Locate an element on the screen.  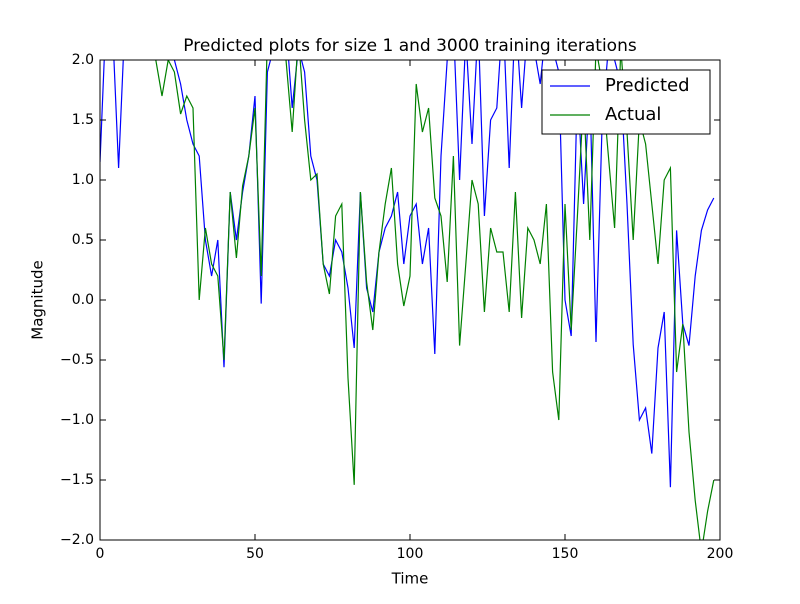
y-tick-label: 1.5 is located at coordinates (83, 120).